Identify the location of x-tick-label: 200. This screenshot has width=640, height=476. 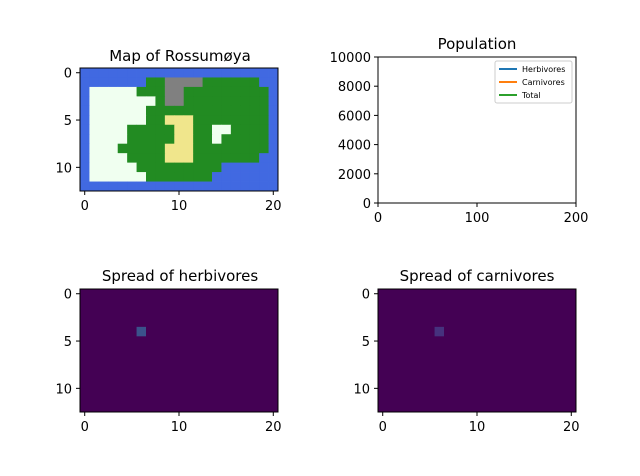
(576, 218).